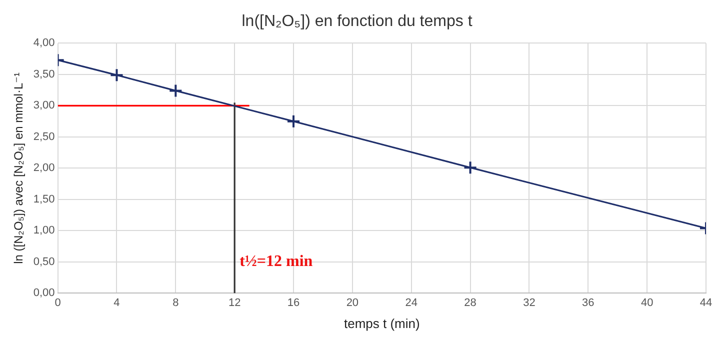 Image resolution: width=726 pixels, height=344 pixels. I want to click on annotation: t½=12 min, so click(276, 261).